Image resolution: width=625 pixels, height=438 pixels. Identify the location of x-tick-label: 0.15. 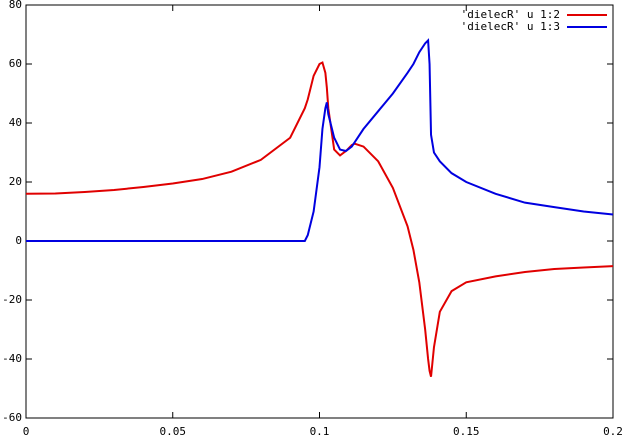
(466, 431).